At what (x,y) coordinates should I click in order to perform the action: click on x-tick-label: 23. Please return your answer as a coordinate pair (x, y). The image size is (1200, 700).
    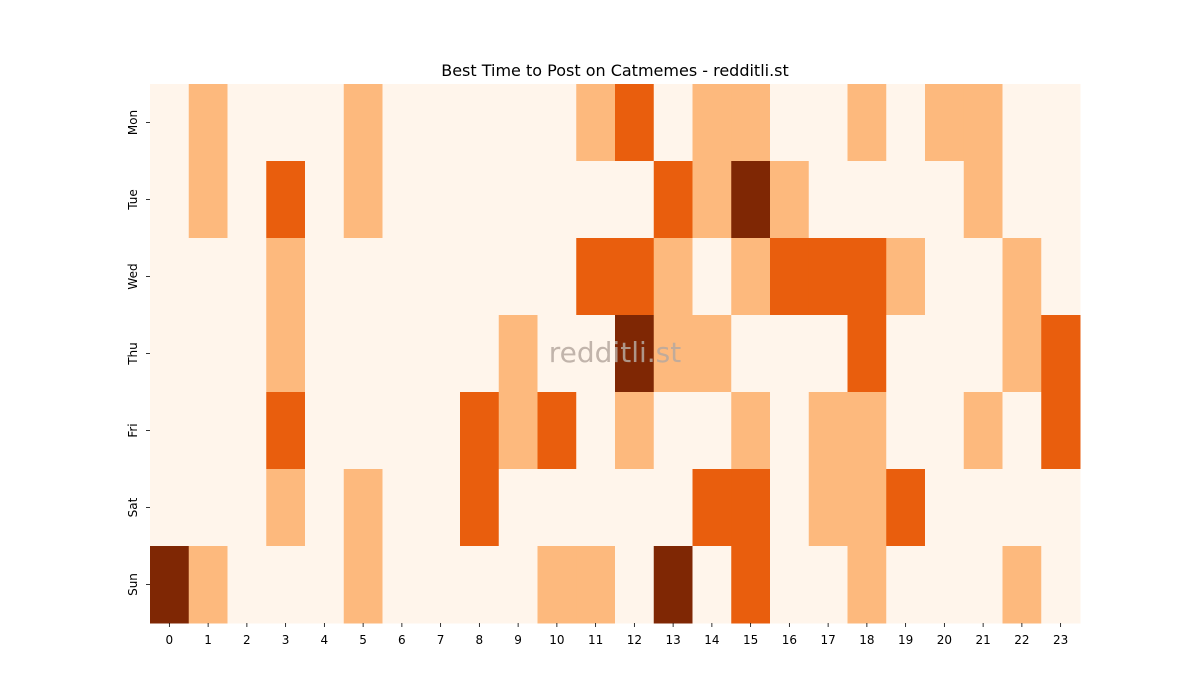
    Looking at the image, I should click on (1060, 640).